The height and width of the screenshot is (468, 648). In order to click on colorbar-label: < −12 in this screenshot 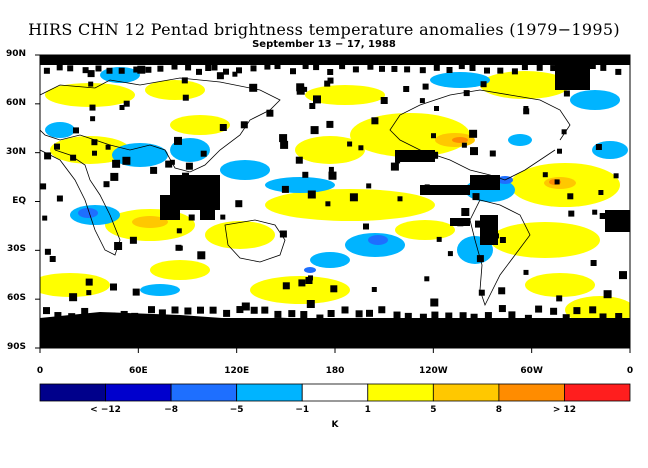, I will do `click(105, 410)`.